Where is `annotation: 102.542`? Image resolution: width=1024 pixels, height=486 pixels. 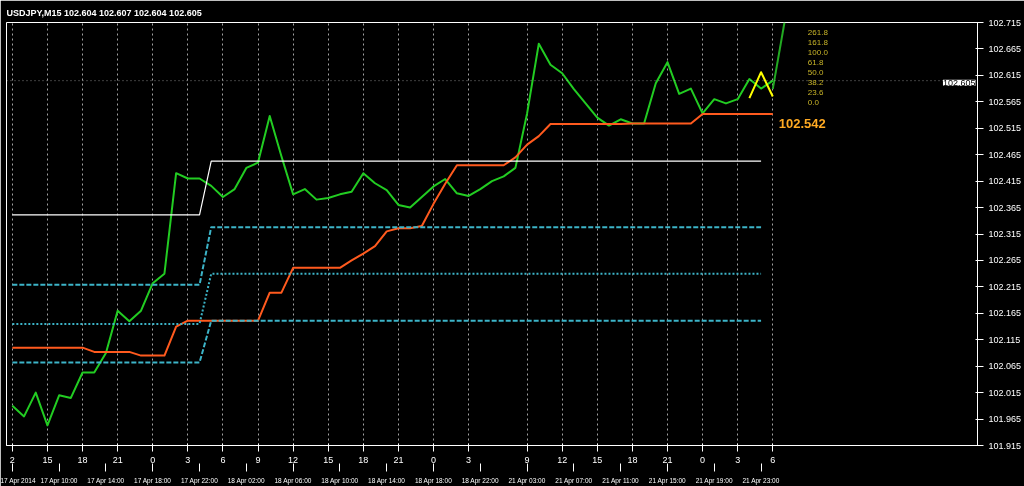 annotation: 102.542 is located at coordinates (802, 123).